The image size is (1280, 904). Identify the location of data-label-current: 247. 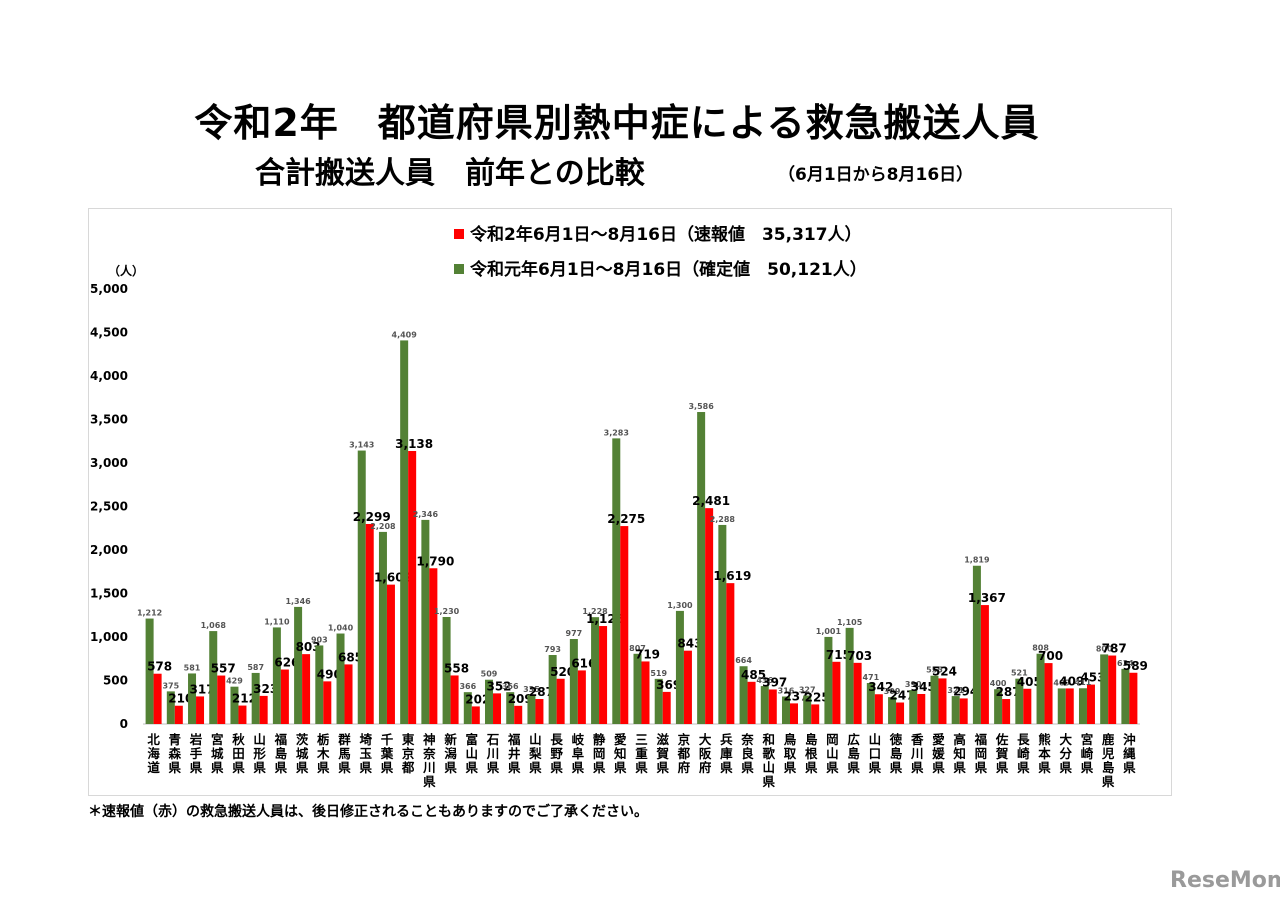
(902, 696).